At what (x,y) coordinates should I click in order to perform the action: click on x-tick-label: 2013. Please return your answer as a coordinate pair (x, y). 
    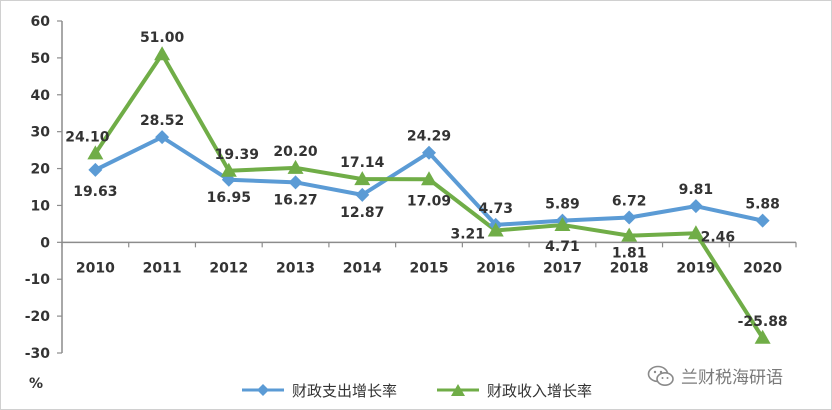
    Looking at the image, I should click on (295, 268).